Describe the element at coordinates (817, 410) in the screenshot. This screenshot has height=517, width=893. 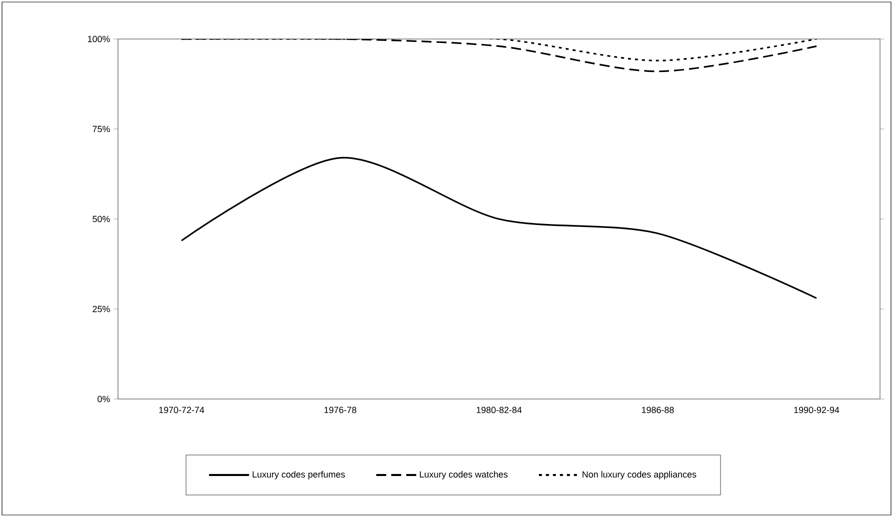
I see `x-tick-label: 1990-92-94` at that location.